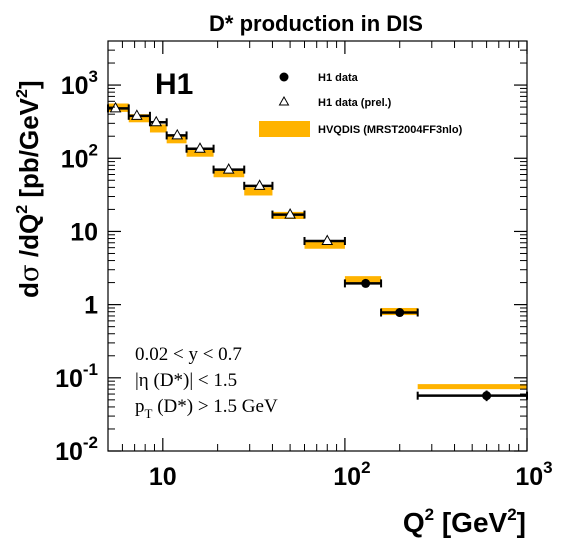  I want to click on y-tick-label: 10², so click(79, 156).